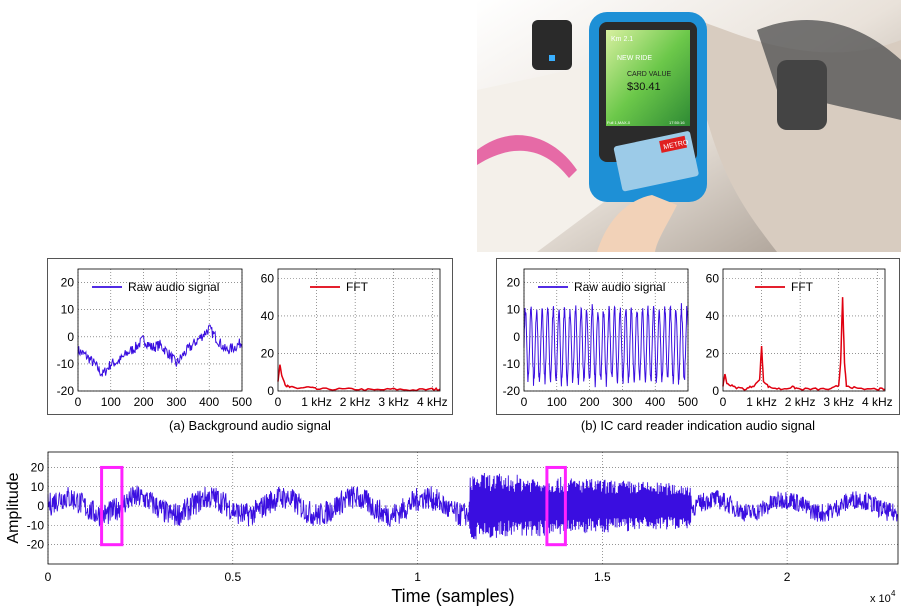 The image size is (901, 606). Describe the element at coordinates (527, 156) in the screenshot. I see `handrail` at that location.